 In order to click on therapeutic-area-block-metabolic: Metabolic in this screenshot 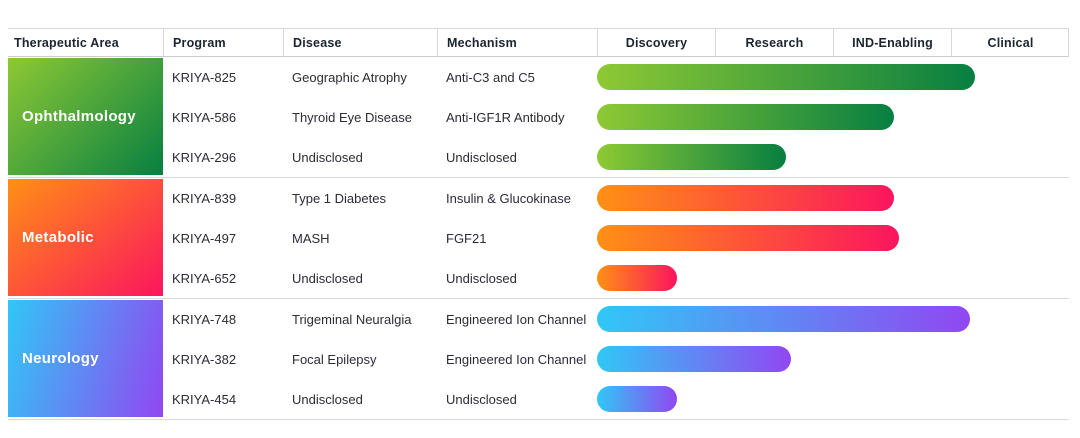, I will do `click(85, 237)`.